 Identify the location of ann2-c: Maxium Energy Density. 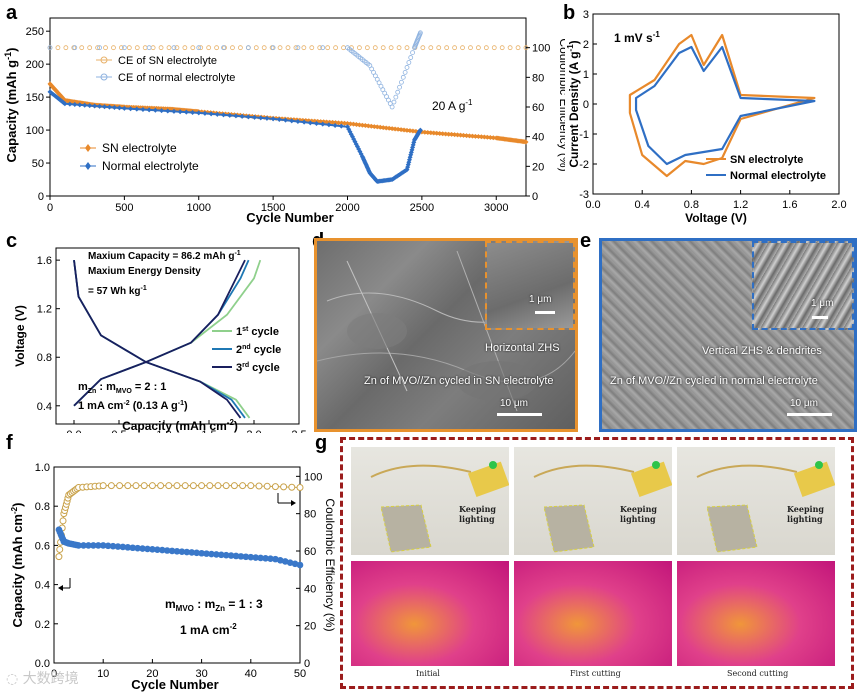
(144, 271).